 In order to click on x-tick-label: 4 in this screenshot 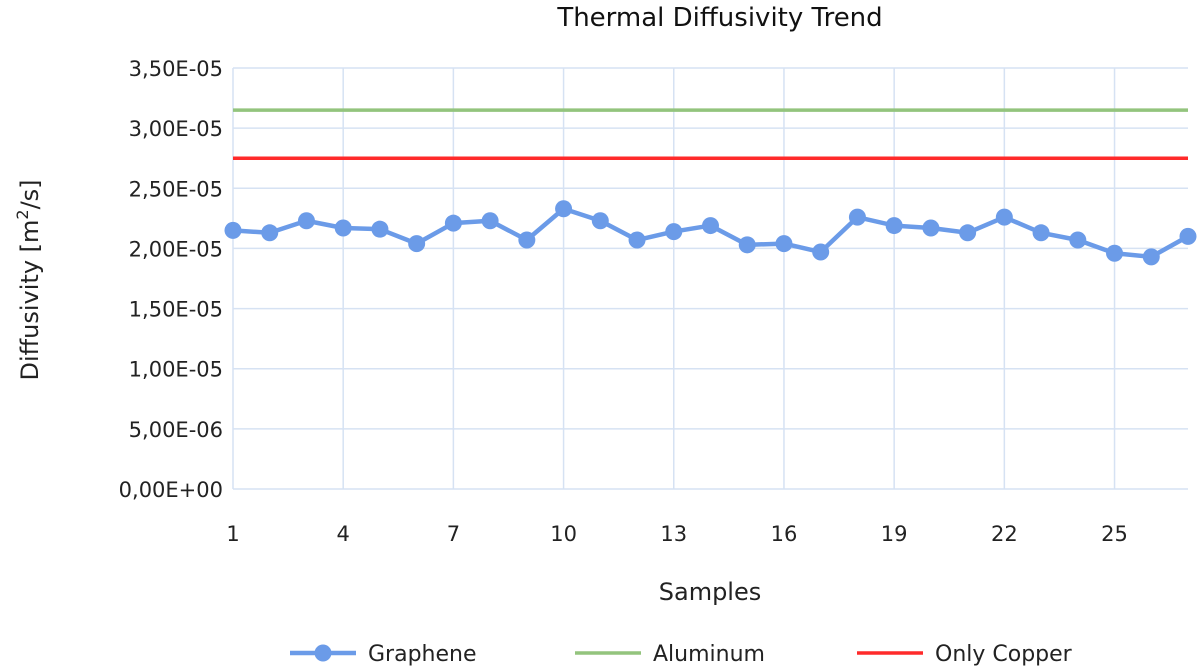, I will do `click(343, 534)`.